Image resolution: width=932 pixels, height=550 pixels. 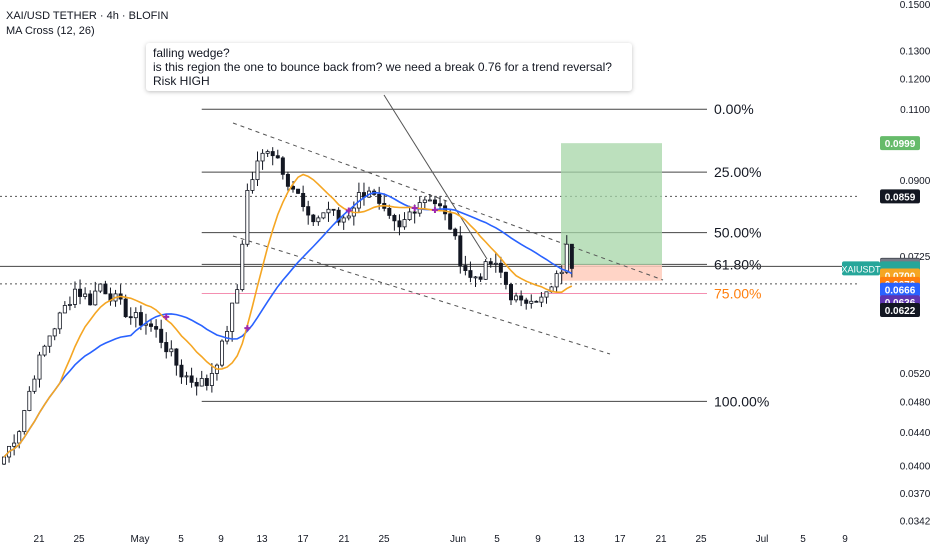 What do you see at coordinates (915, 522) in the screenshot?
I see `price-tick-label: 0.0342` at bounding box center [915, 522].